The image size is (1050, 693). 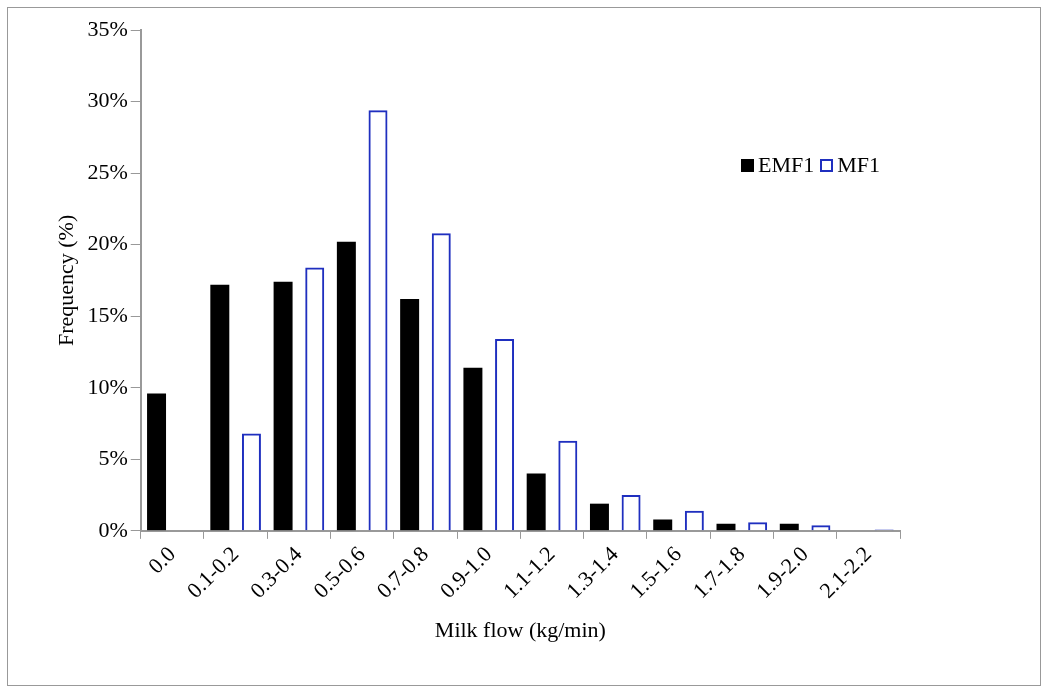 What do you see at coordinates (107, 386) in the screenshot?
I see `y-tick-label: 10%` at bounding box center [107, 386].